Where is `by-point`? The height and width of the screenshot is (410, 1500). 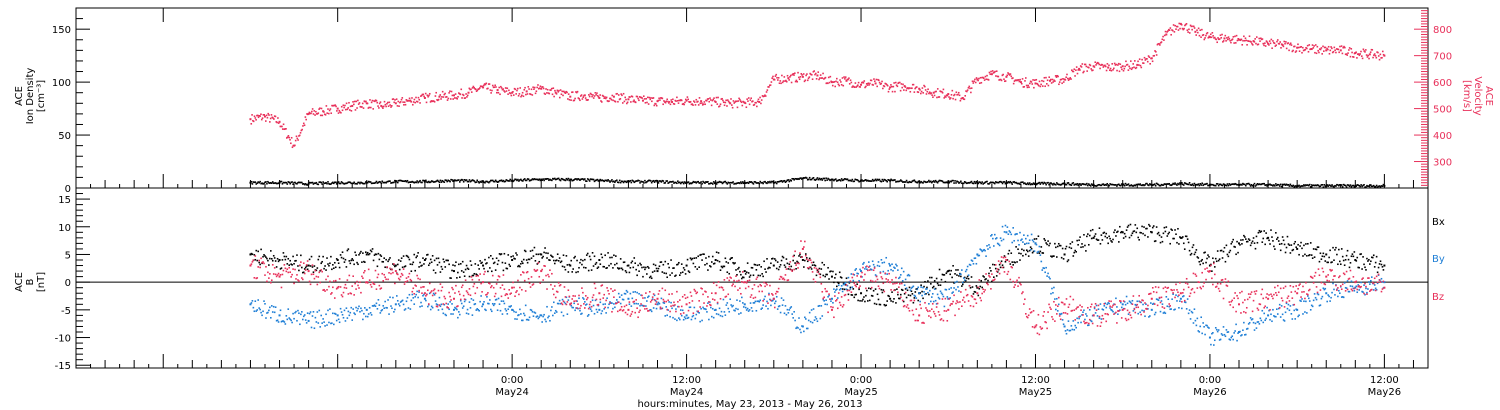 by-point is located at coordinates (628, 298).